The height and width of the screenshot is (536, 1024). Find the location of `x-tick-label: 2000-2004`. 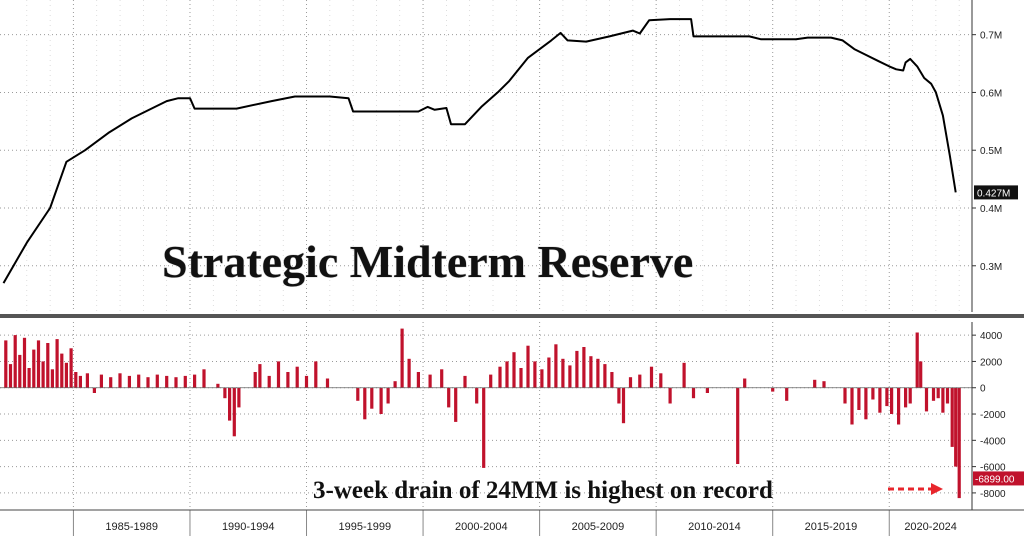

x-tick-label: 2000-2004 is located at coordinates (481, 527).